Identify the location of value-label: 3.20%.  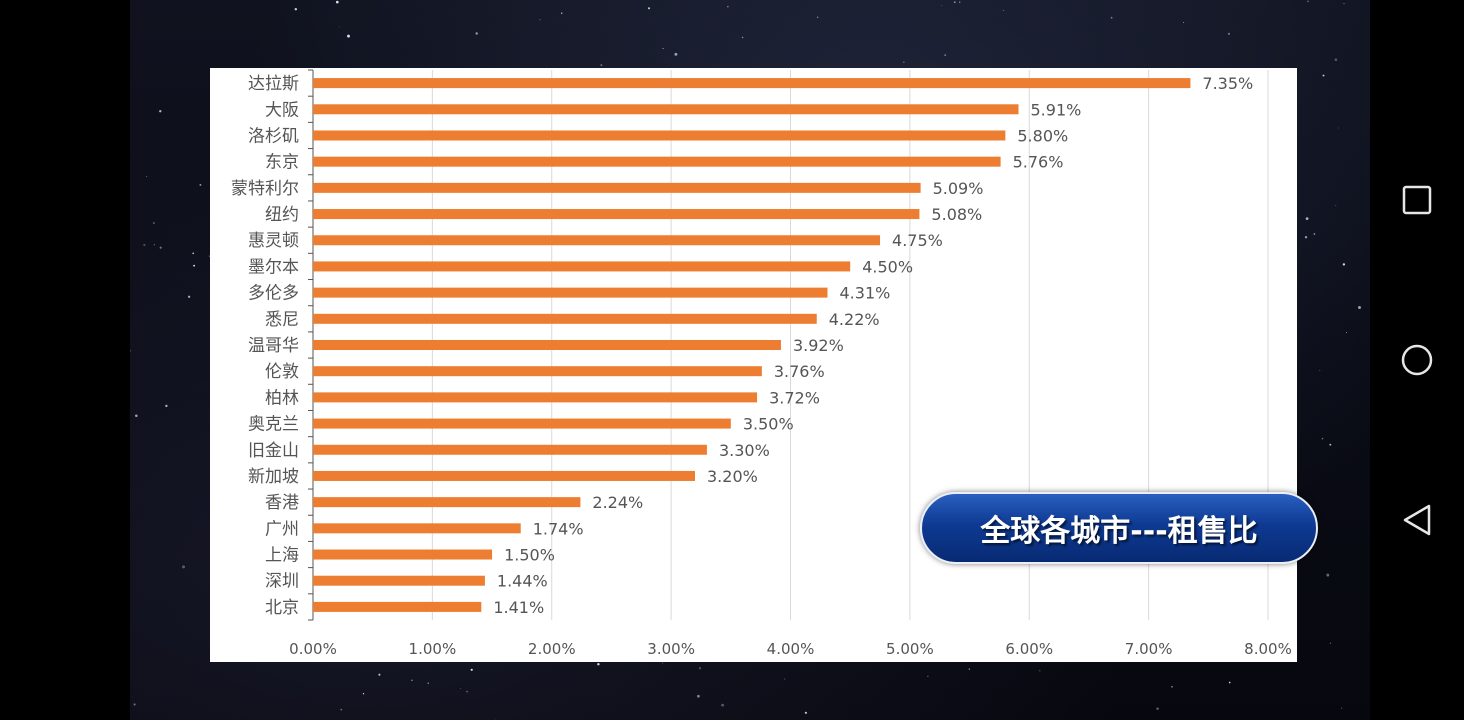
(732, 476).